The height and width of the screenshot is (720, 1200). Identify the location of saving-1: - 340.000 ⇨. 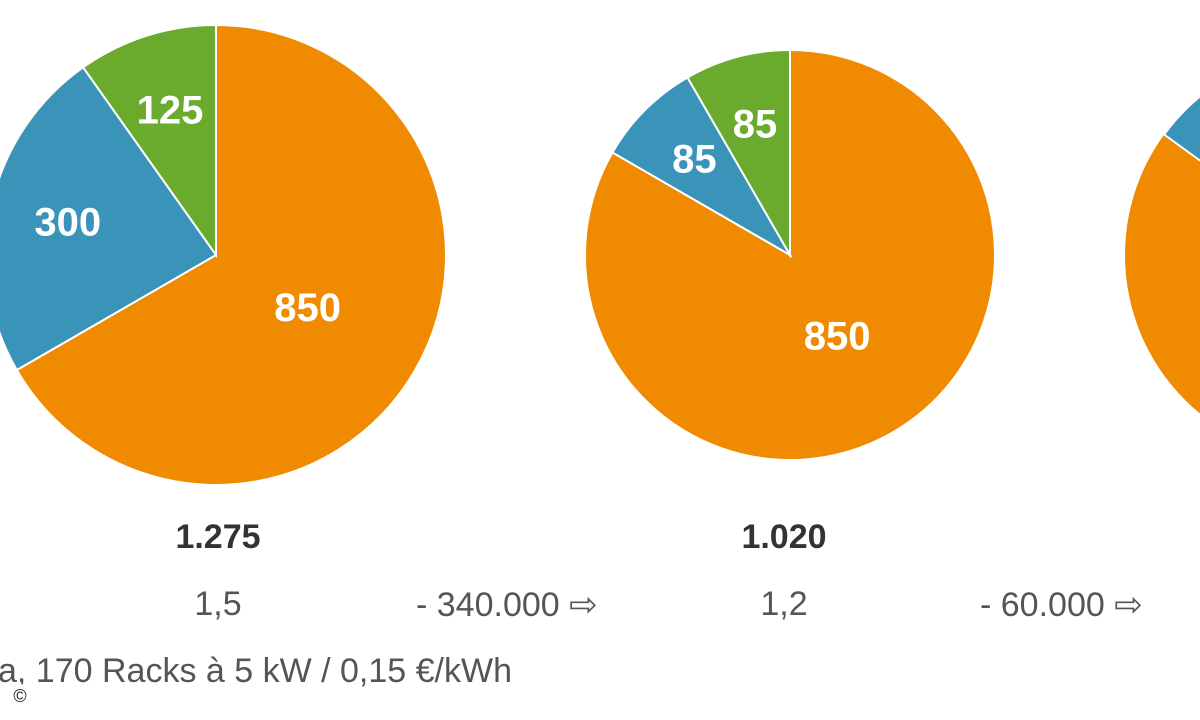
(507, 605).